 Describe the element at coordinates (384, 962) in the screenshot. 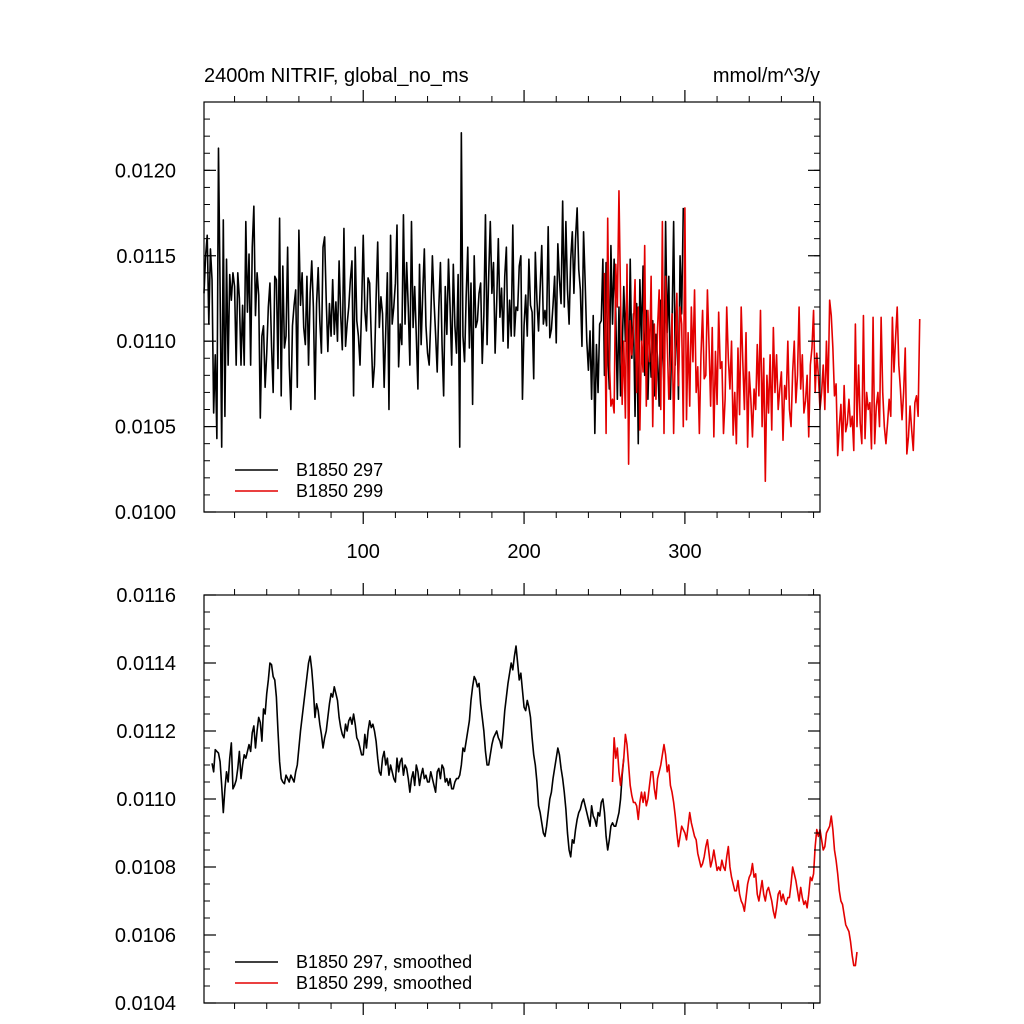

I see `bottom-legend-label-1: B1850 297, smoothed` at that location.